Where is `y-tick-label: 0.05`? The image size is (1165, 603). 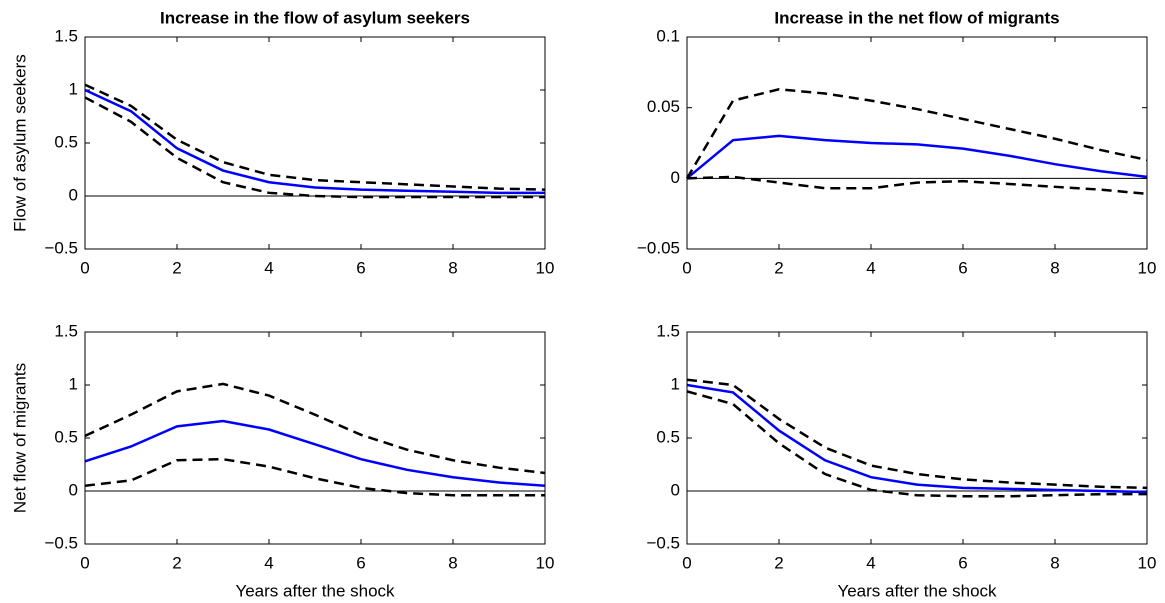
y-tick-label: 0.05 is located at coordinates (663, 106).